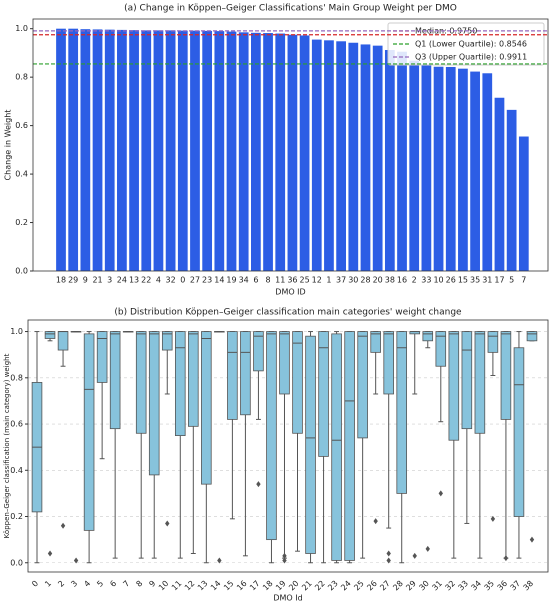 Image resolution: width=550 pixels, height=604 pixels. What do you see at coordinates (463, 586) in the screenshot?
I see `x-tick-label: 33` at bounding box center [463, 586].